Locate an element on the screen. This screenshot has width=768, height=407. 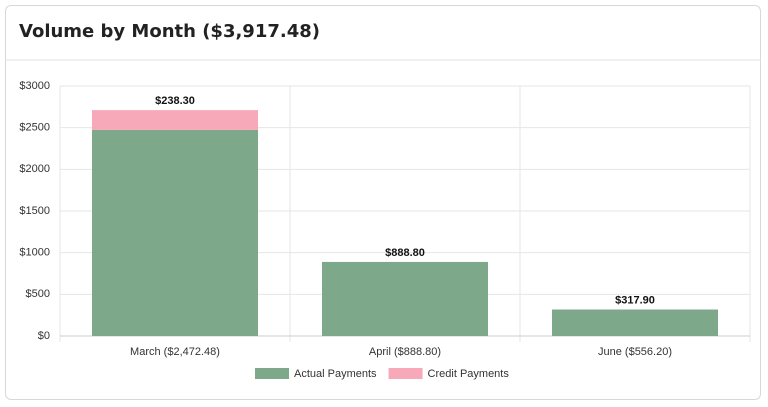
y-tick-label: $500 is located at coordinates (38, 294).